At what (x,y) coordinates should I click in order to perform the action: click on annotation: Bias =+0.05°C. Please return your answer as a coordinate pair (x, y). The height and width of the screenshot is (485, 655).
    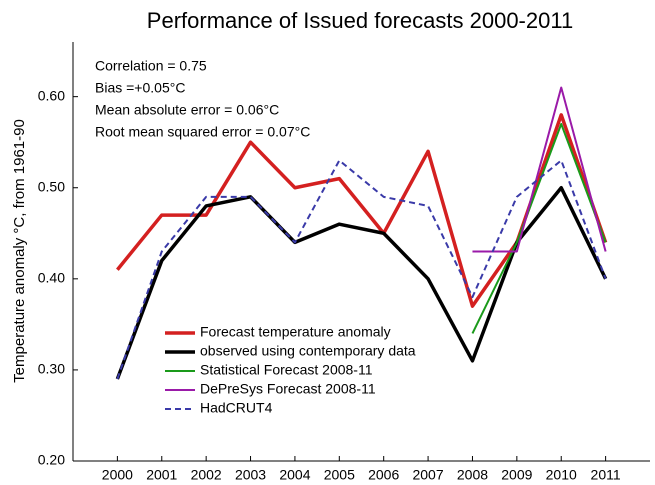
    Looking at the image, I should click on (140, 88).